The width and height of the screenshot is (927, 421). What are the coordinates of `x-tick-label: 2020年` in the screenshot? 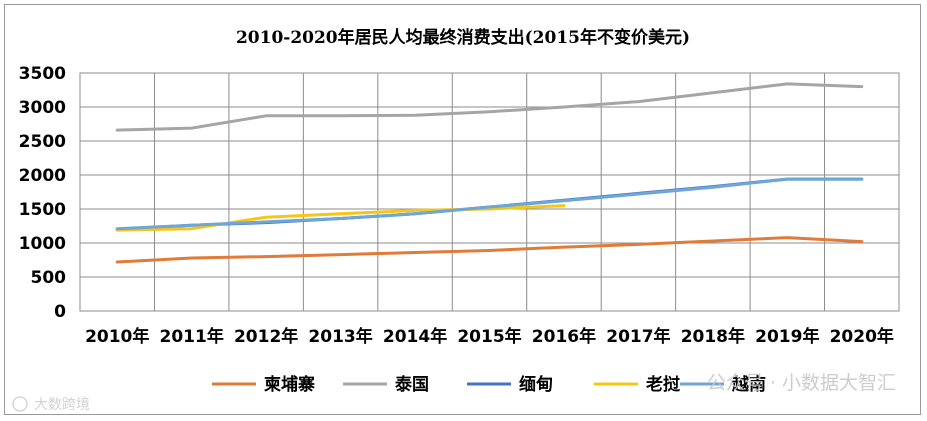 It's located at (862, 336).